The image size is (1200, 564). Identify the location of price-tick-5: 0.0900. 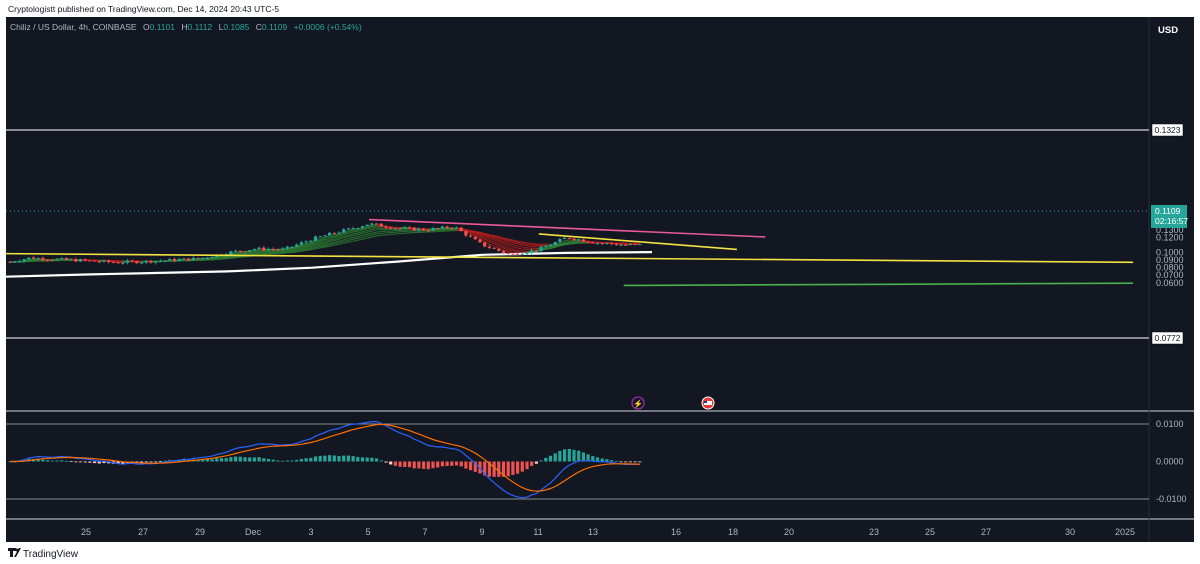
(1170, 260).